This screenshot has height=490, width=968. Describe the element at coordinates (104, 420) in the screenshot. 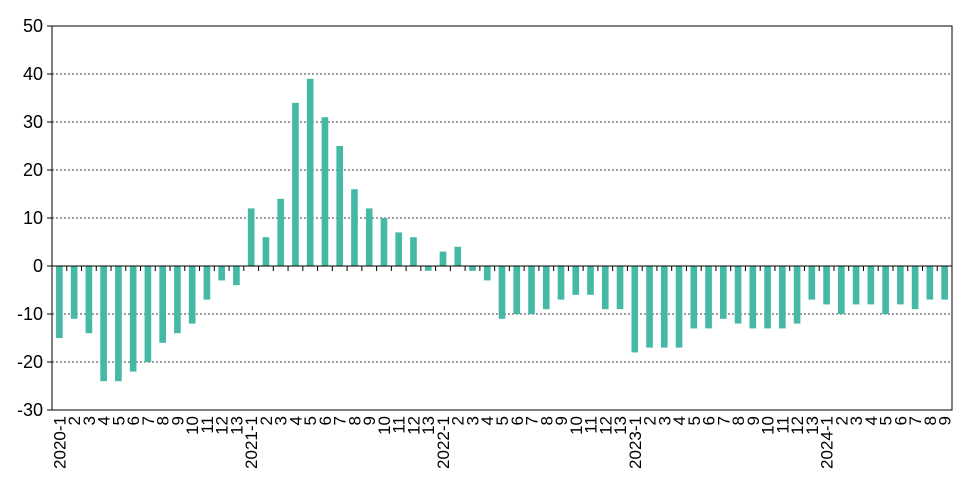

I see `x-tick-label: 4` at that location.